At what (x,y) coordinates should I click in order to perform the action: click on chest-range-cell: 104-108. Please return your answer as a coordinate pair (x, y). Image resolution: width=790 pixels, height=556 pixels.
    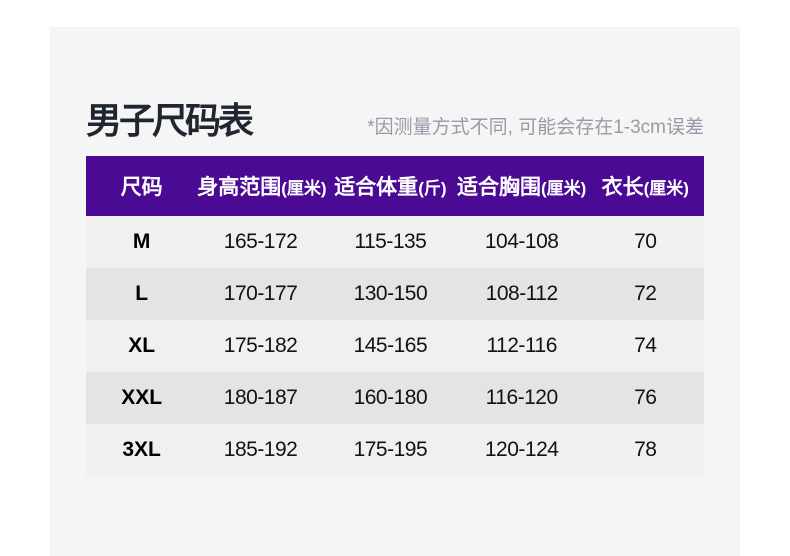
    Looking at the image, I should click on (521, 241).